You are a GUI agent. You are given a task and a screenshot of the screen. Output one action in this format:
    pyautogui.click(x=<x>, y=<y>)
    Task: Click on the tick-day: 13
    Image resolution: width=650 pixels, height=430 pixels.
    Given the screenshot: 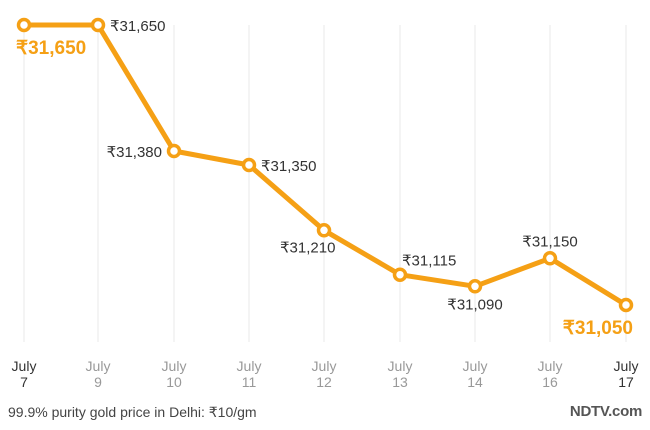 What is the action you would take?
    pyautogui.click(x=400, y=382)
    